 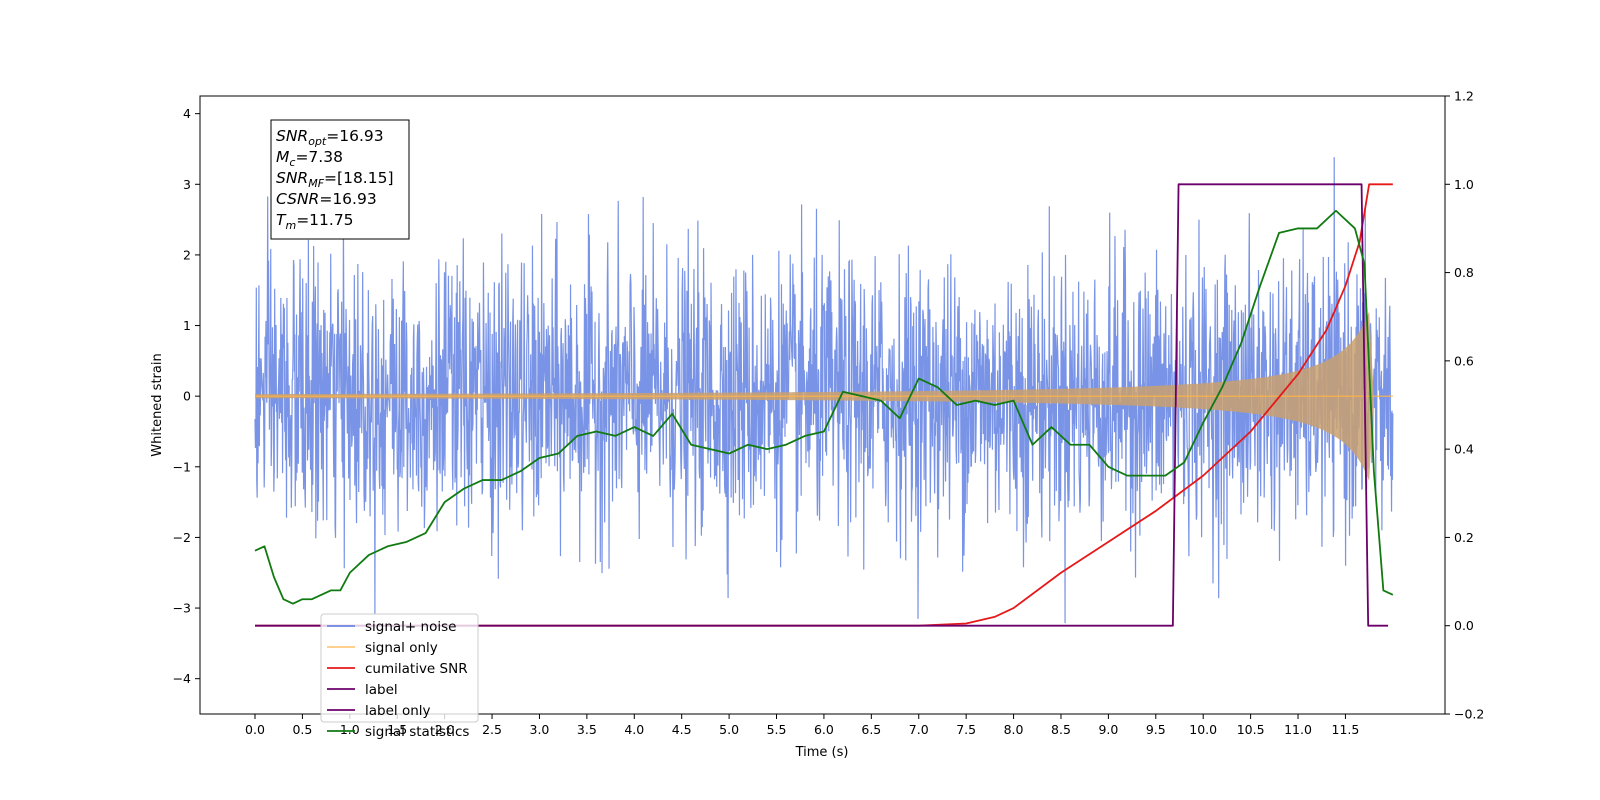 What do you see at coordinates (824, 729) in the screenshot?
I see `x-tick-label: 6.0` at bounding box center [824, 729].